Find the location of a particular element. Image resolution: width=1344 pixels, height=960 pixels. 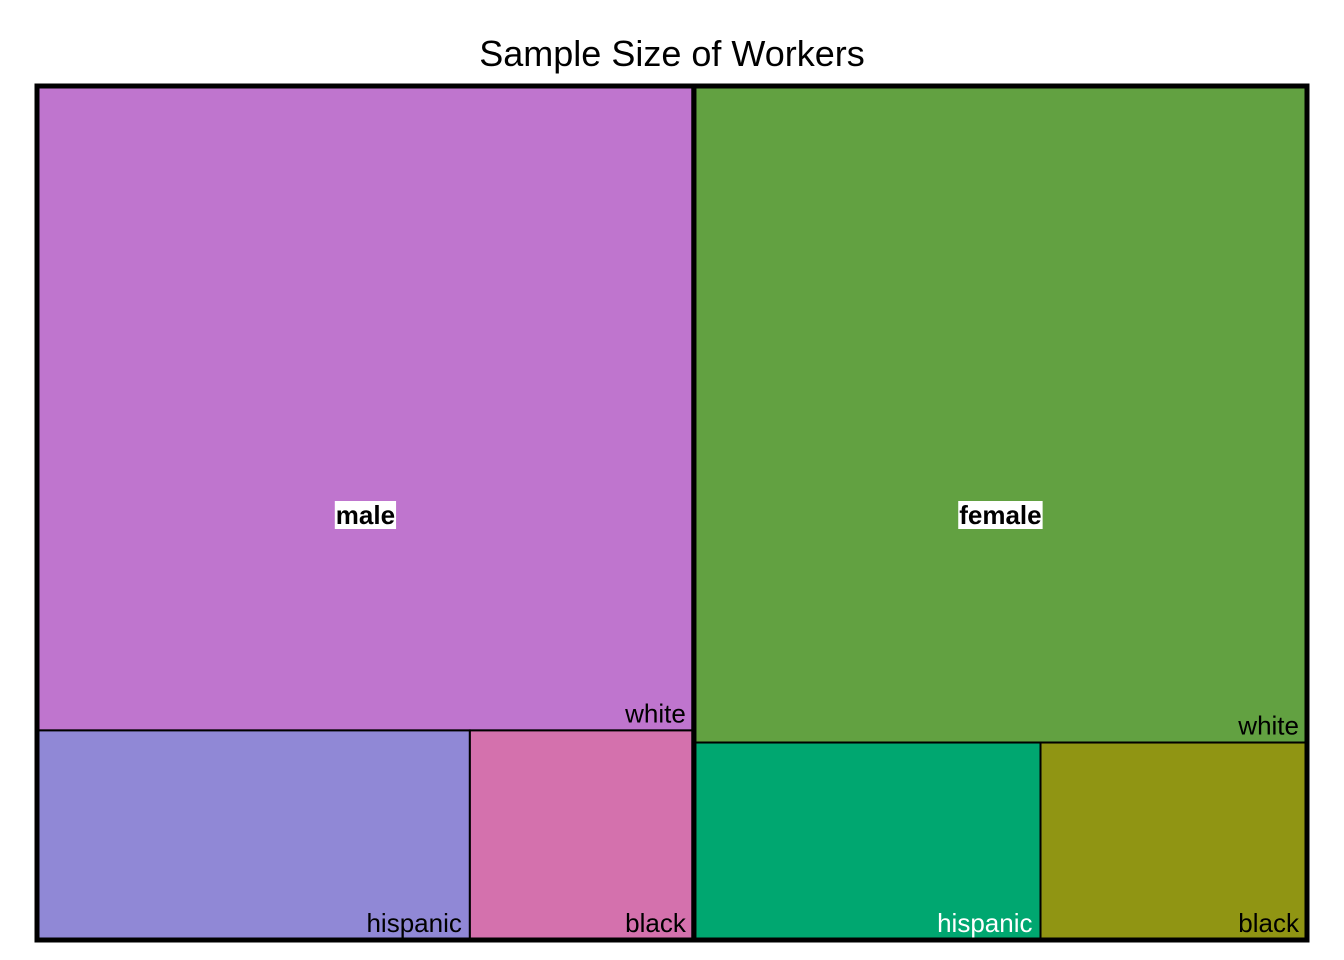

female-group-label-bg is located at coordinates (1000, 515).